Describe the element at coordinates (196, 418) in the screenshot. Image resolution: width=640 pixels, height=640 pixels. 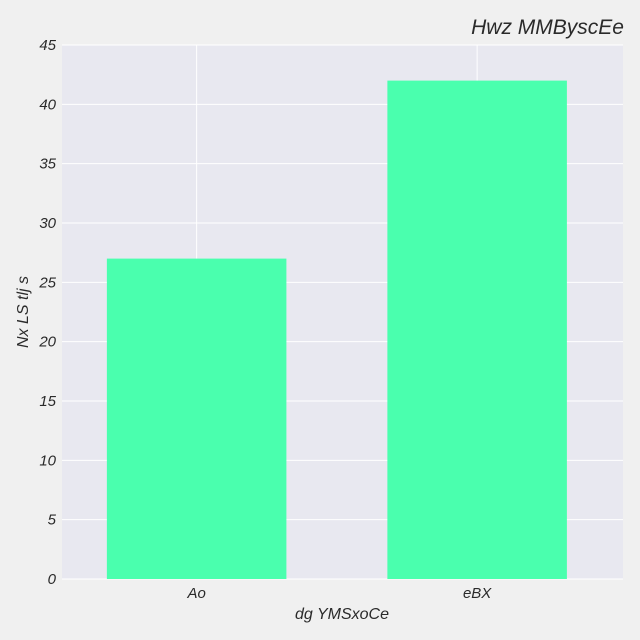
I see `bar-ao` at that location.